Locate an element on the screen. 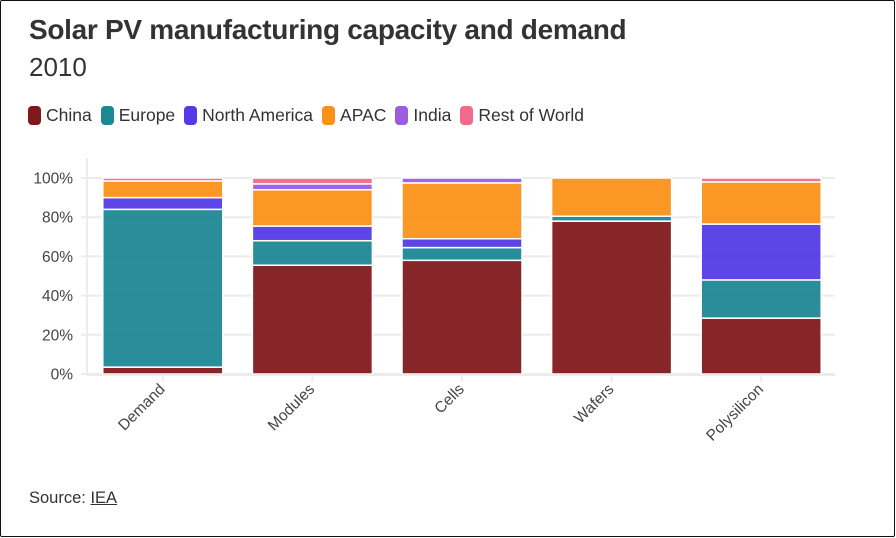 This screenshot has width=896, height=538. source-link: IEA is located at coordinates (104, 498).